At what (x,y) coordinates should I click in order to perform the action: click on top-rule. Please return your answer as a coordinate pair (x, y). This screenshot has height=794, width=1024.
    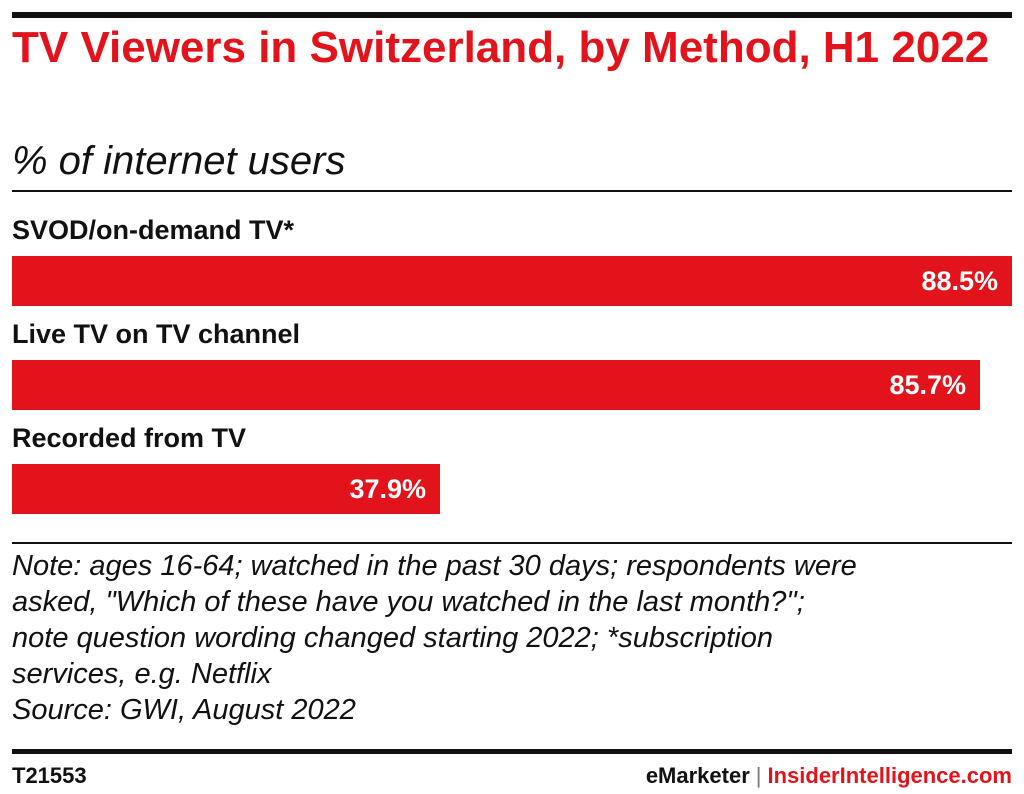
    Looking at the image, I should click on (512, 15).